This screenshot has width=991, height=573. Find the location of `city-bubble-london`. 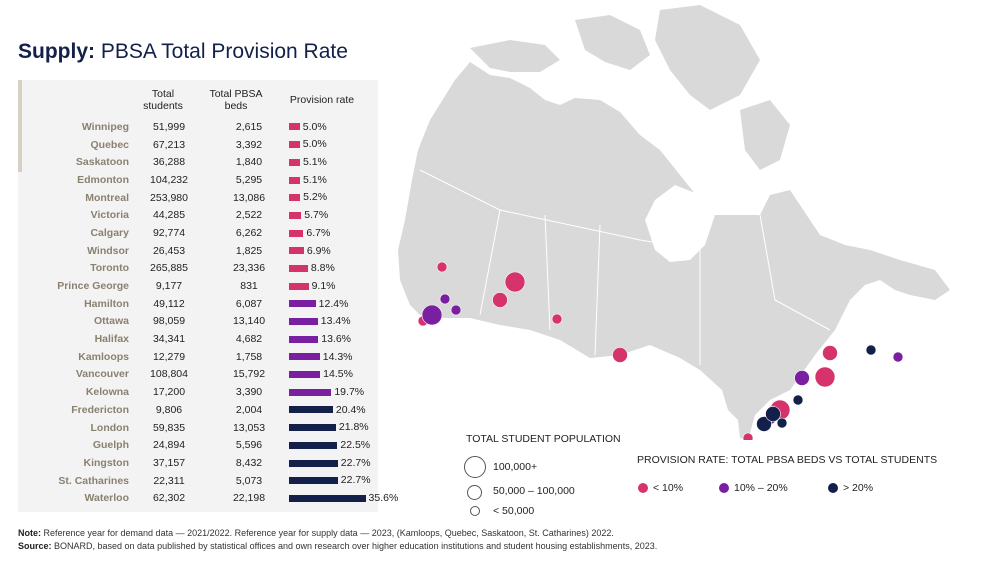

city-bubble-london is located at coordinates (764, 424).